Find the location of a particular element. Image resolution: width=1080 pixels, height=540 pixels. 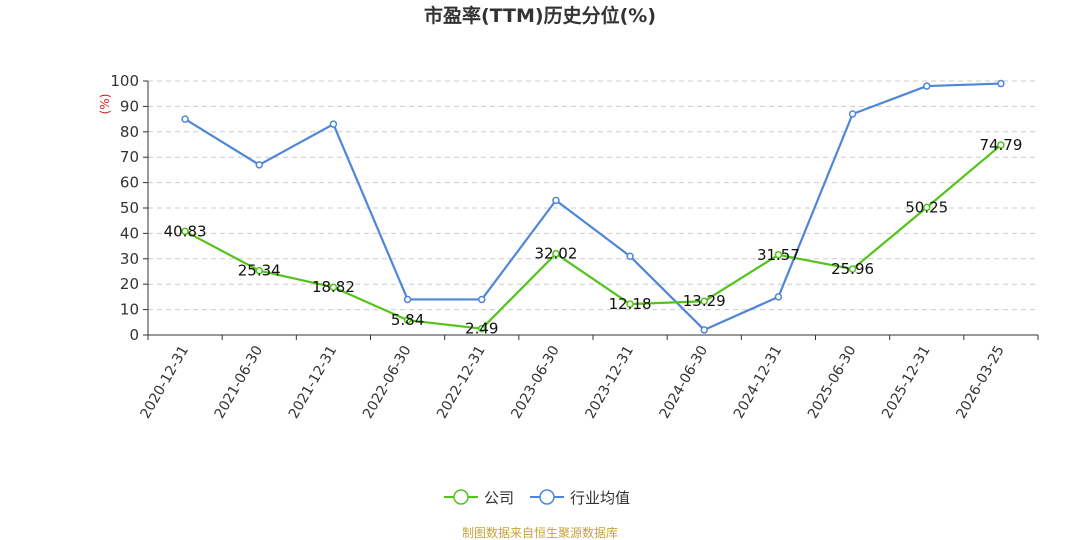

data-label: 12.18 is located at coordinates (630, 304).